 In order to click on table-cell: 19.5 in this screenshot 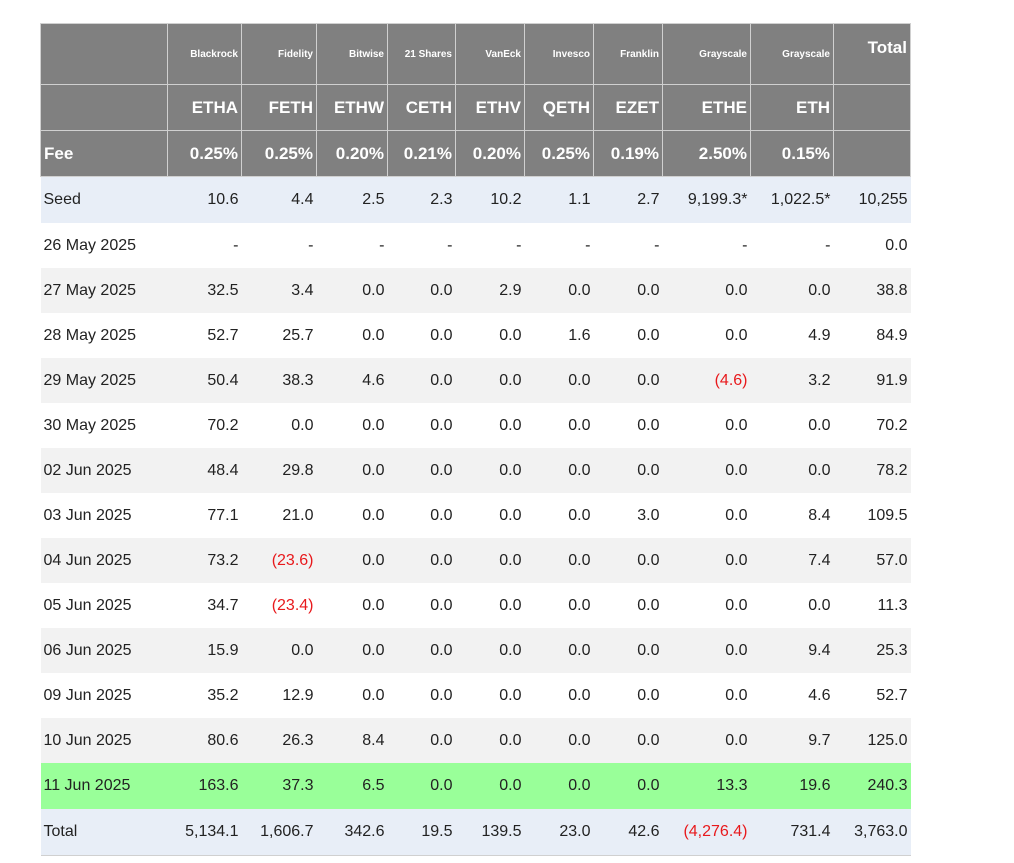, I will do `click(421, 832)`.